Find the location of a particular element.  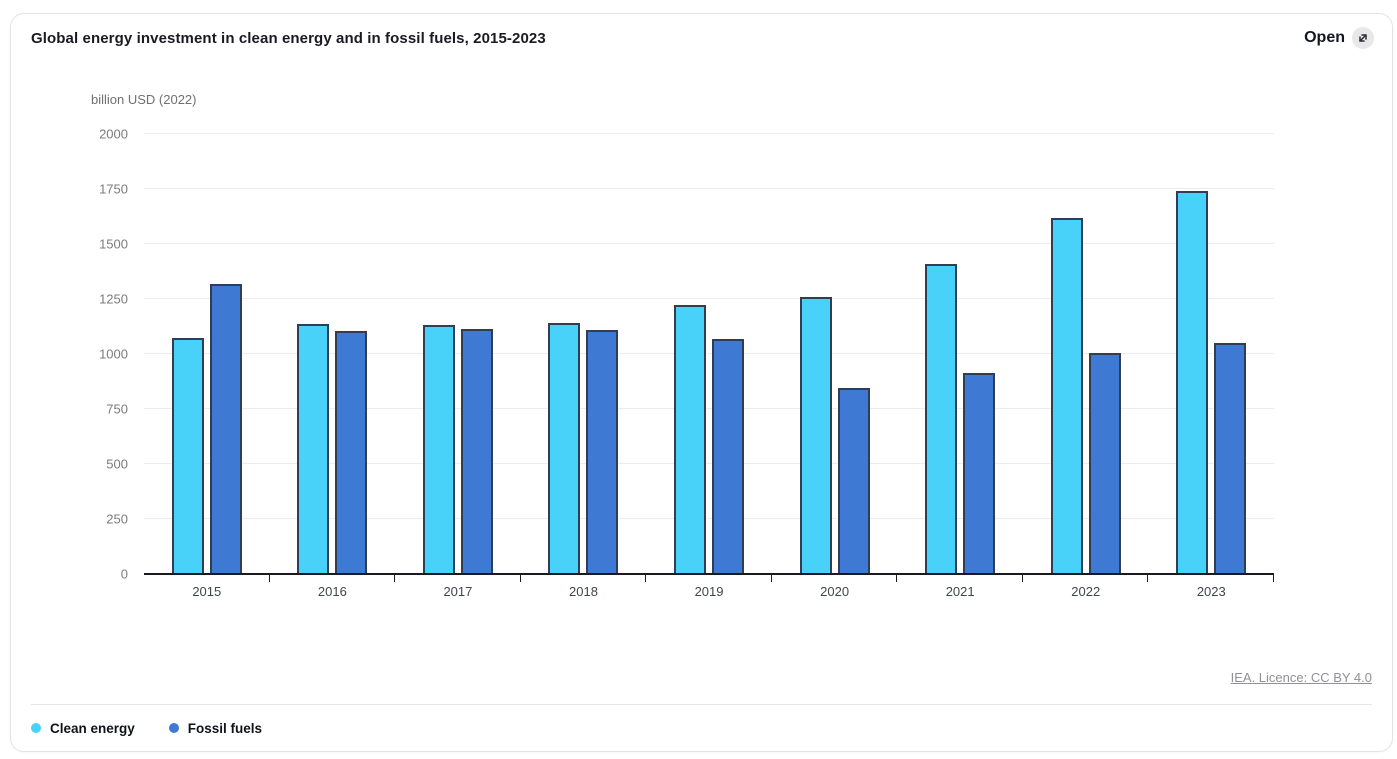

x-axis-line is located at coordinates (709, 574).